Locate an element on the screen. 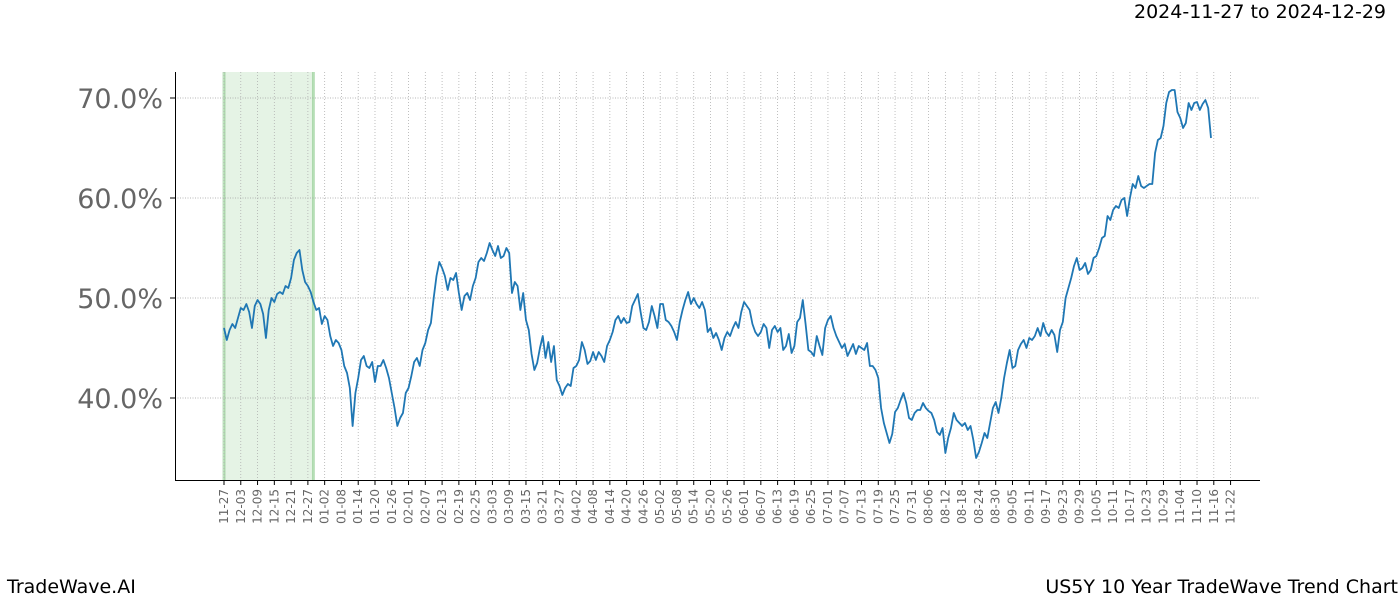 The width and height of the screenshot is (1400, 600). y-tick-label: 60.0% is located at coordinates (120, 199).